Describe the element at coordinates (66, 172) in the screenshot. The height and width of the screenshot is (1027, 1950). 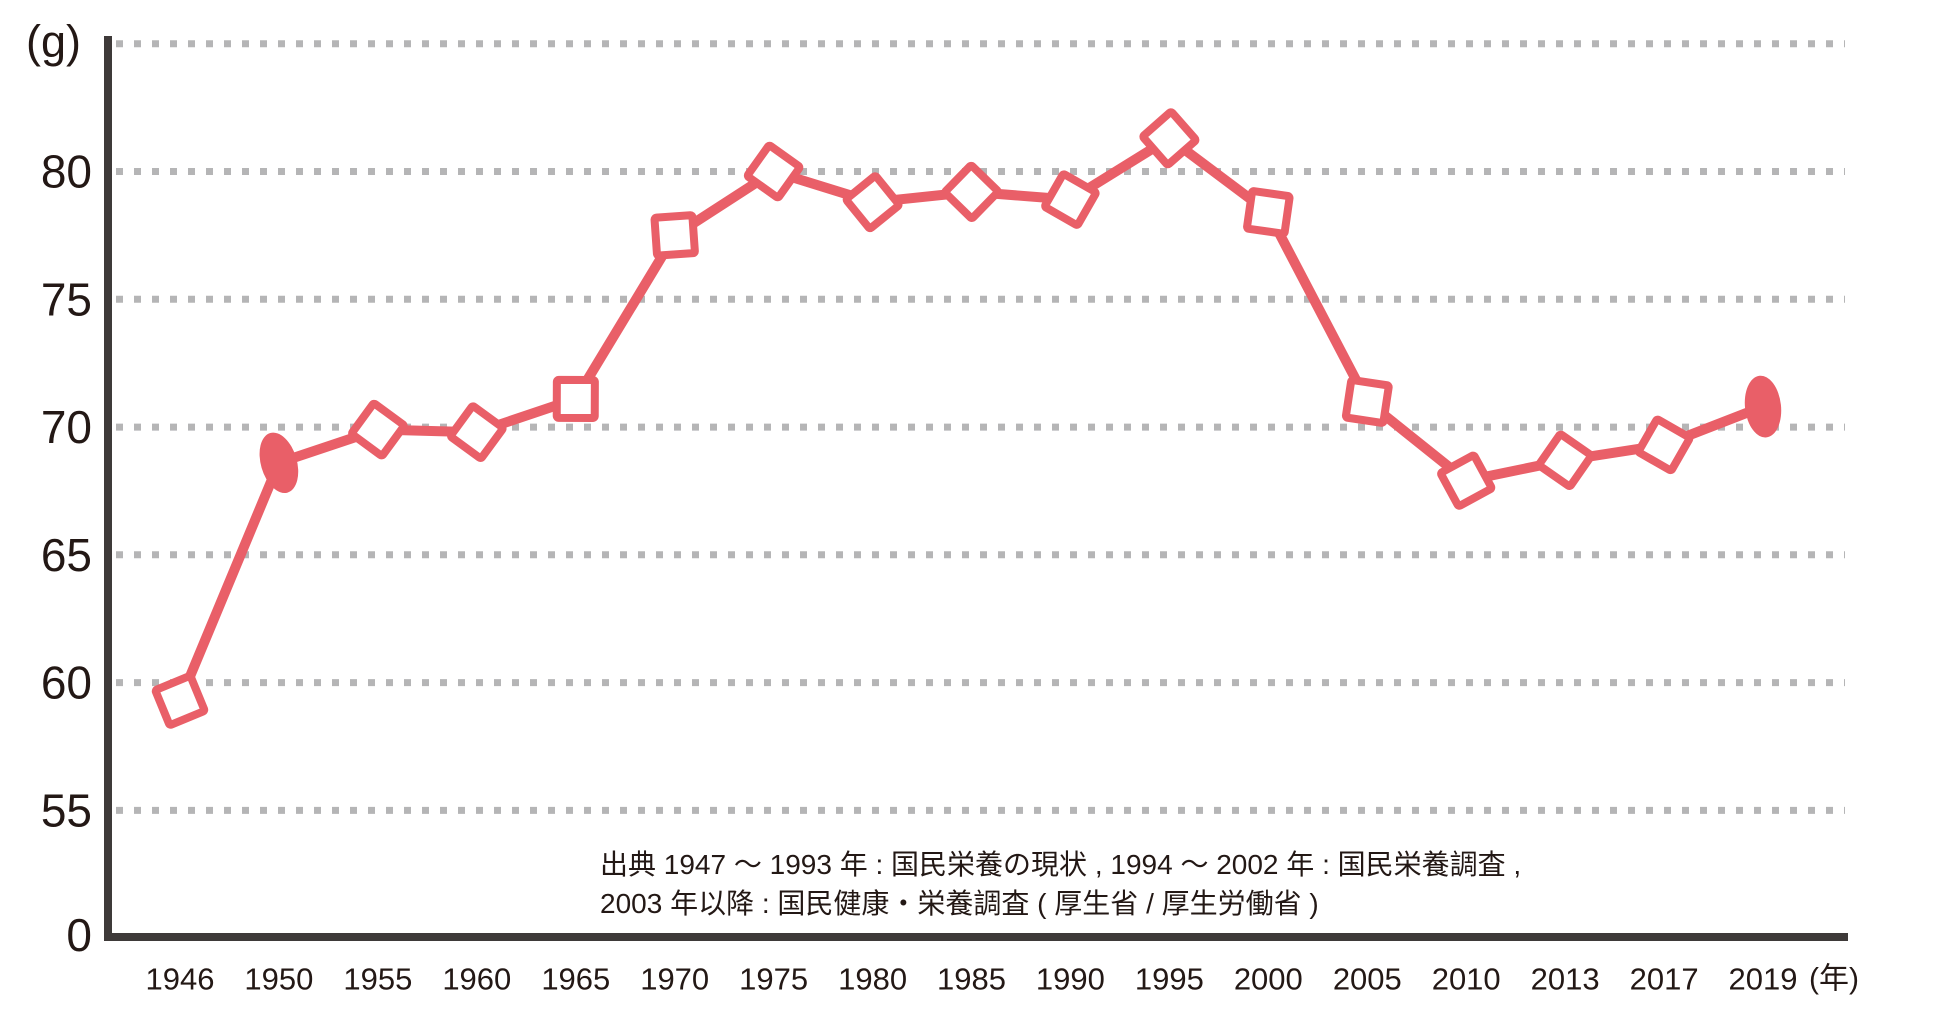
I see `svg-text: 80` at that location.